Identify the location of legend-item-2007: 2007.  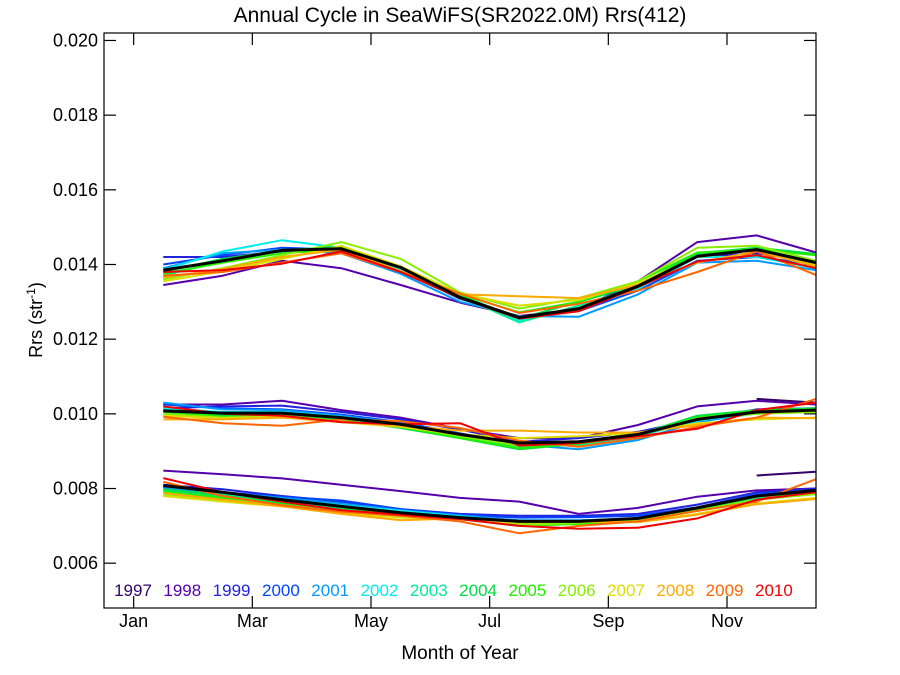
(626, 590).